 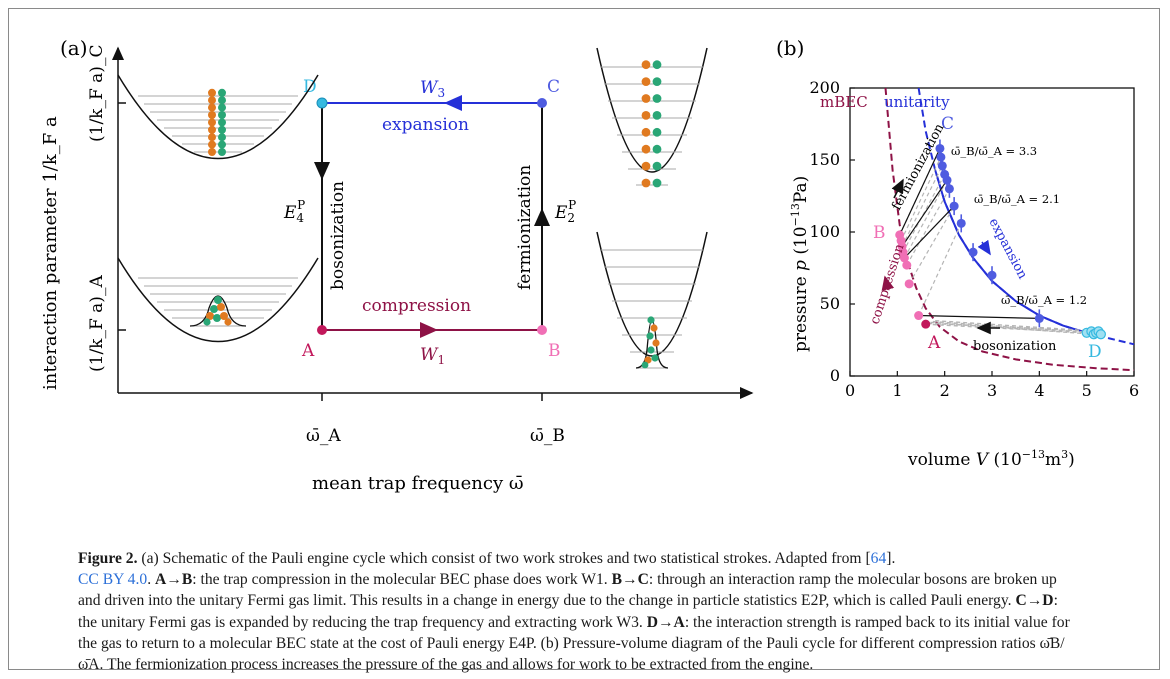 I want to click on mbec-curve-label: mBEC, so click(x=844, y=102).